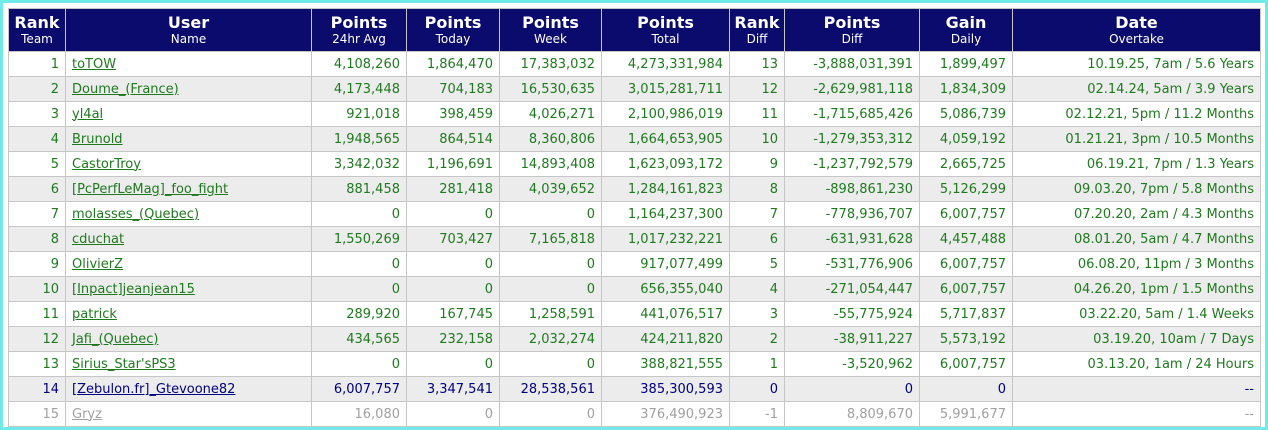 This screenshot has height=430, width=1268. What do you see at coordinates (136, 214) in the screenshot?
I see `user-link: molasses_(Quebec)` at bounding box center [136, 214].